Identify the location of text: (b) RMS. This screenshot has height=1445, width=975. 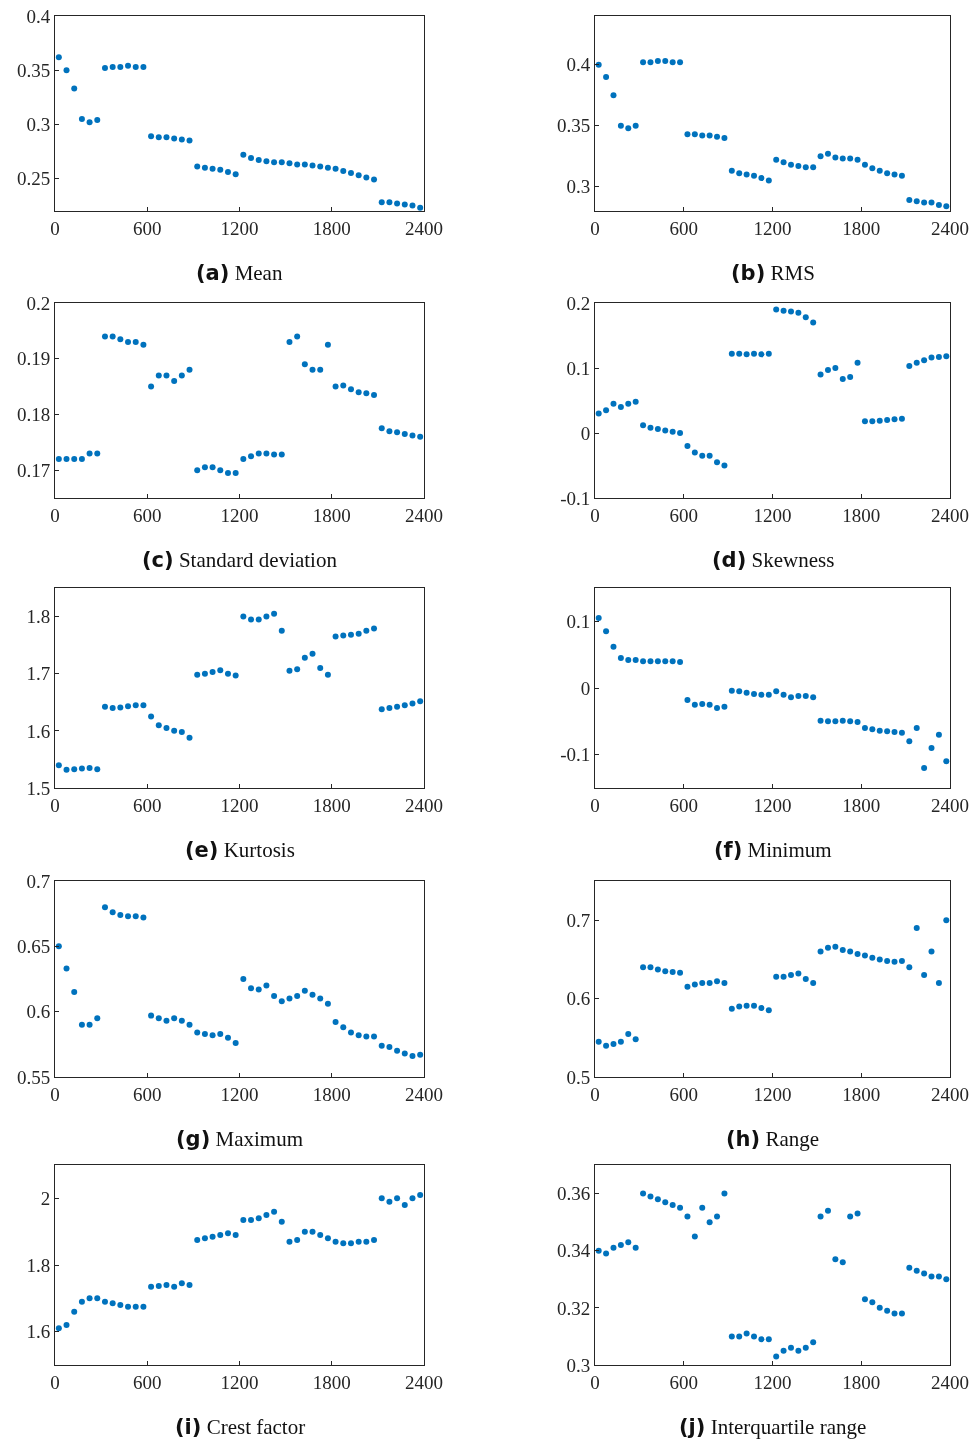
(773, 273).